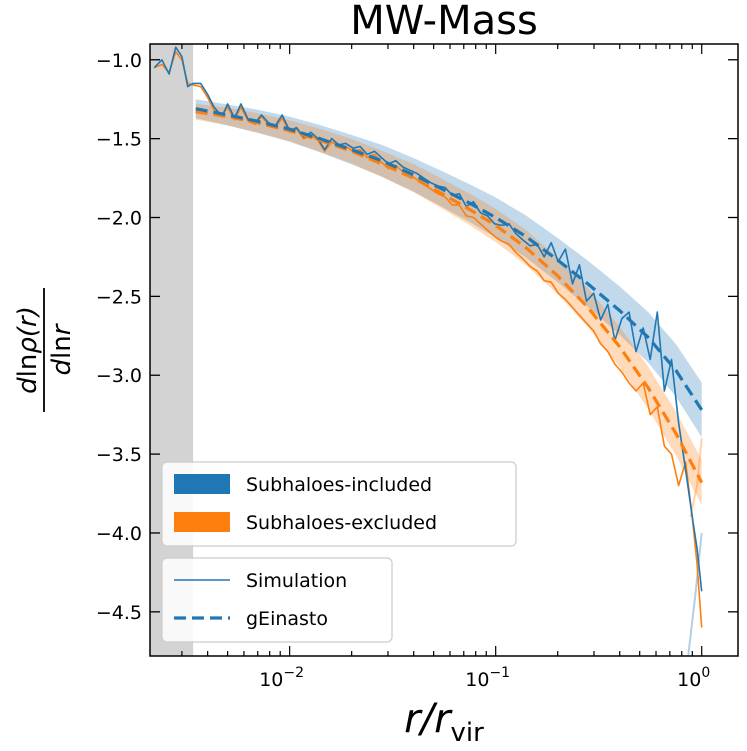 The image size is (747, 751). Describe the element at coordinates (281, 678) in the screenshot. I see `x-tick-label: 10⁻²` at that location.